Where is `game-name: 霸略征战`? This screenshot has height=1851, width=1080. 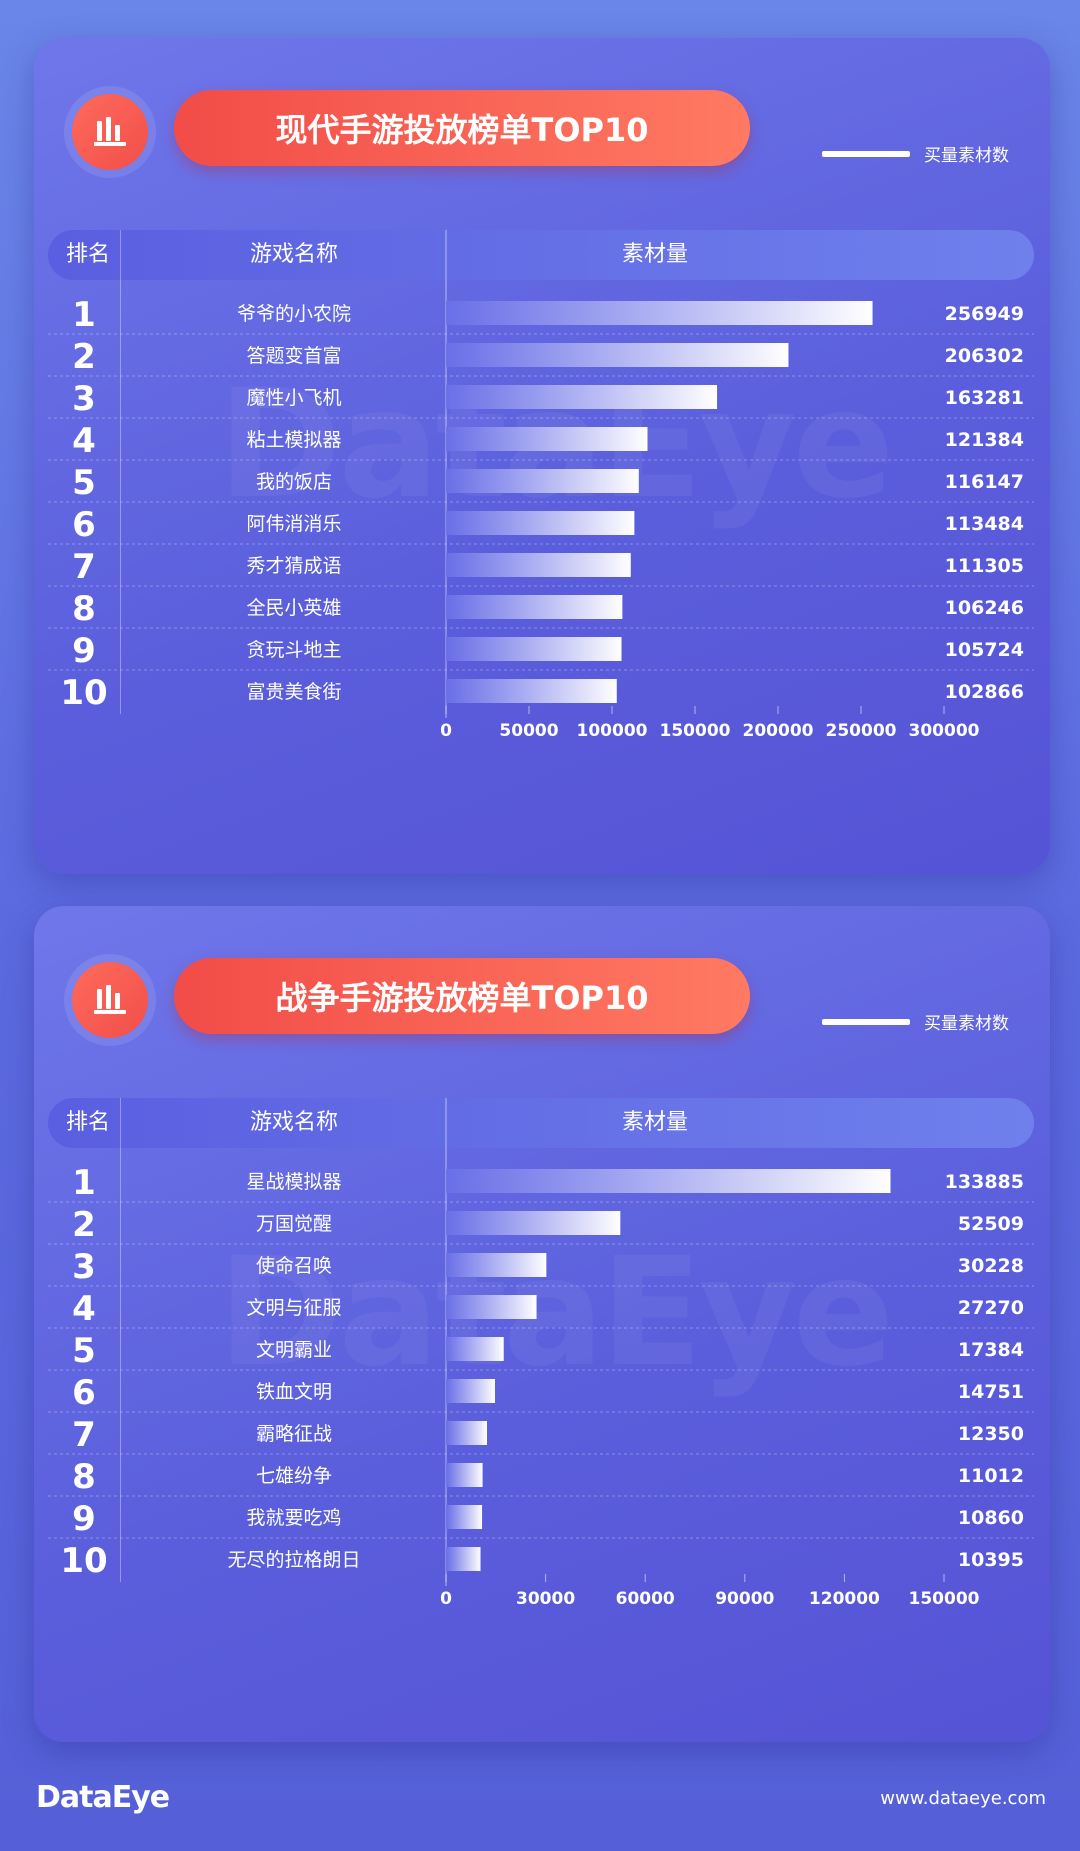 game-name: 霸略征战 is located at coordinates (294, 1434).